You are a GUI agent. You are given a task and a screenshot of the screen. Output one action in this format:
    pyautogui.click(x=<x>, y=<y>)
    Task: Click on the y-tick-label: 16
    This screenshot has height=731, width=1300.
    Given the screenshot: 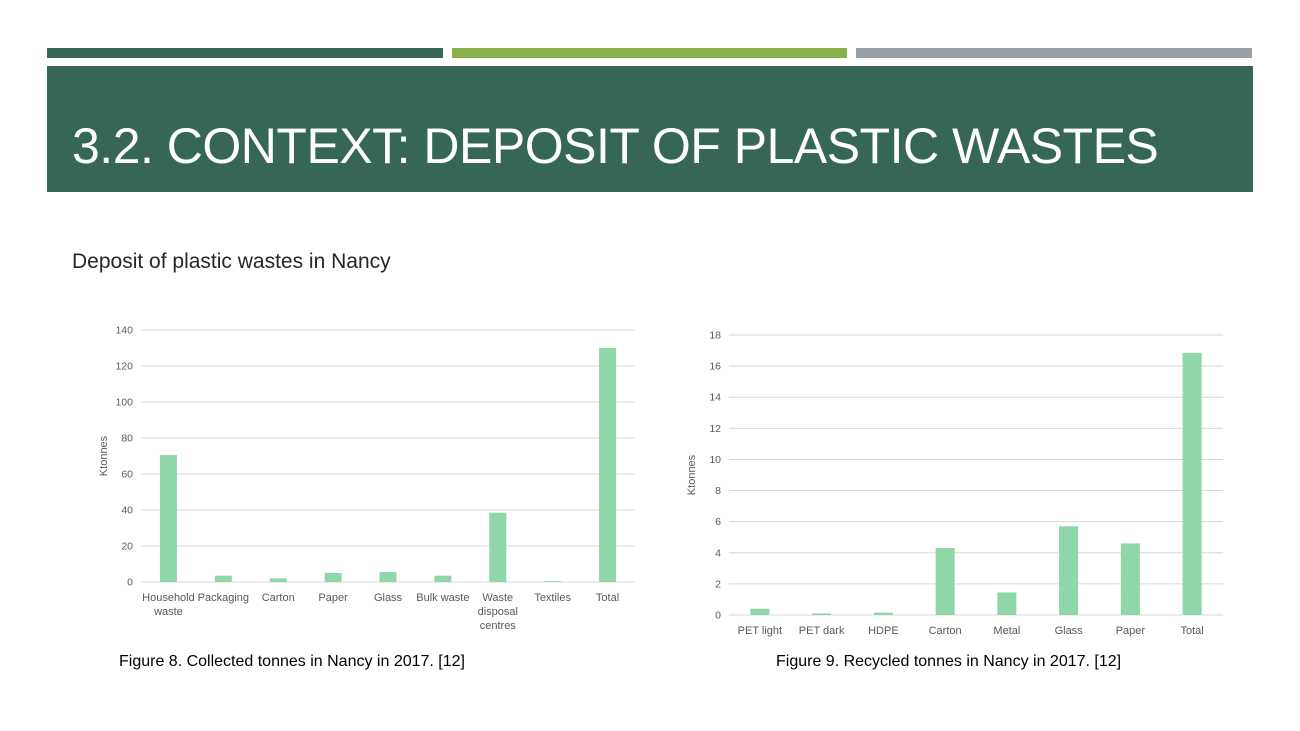 What is the action you would take?
    pyautogui.click(x=715, y=367)
    